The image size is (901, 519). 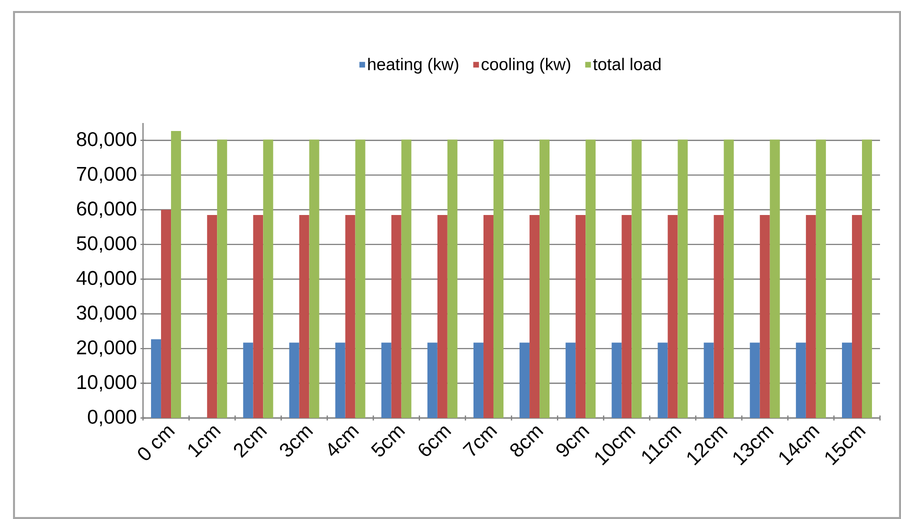 I want to click on y-tick-label: 50,000, so click(x=106, y=244).